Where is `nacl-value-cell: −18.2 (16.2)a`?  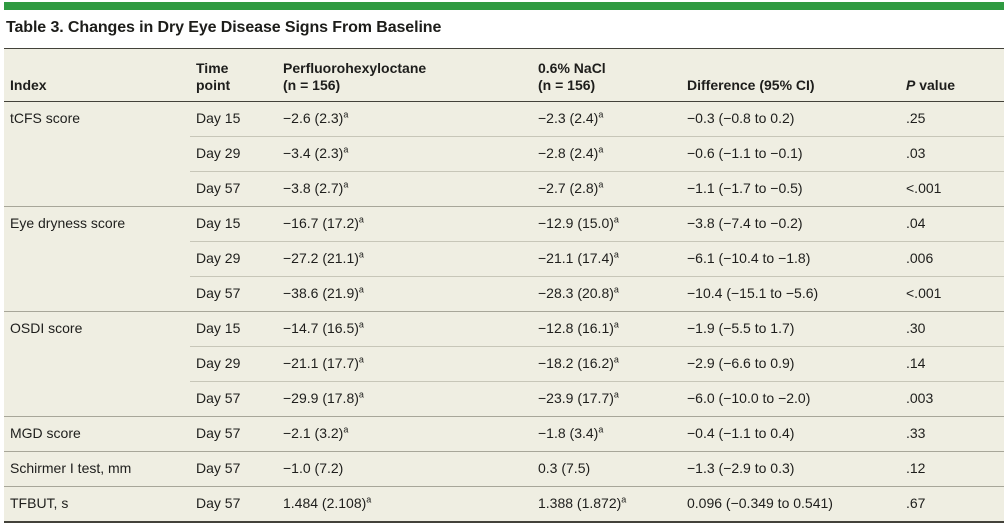
nacl-value-cell: −18.2 (16.2)a is located at coordinates (606, 364).